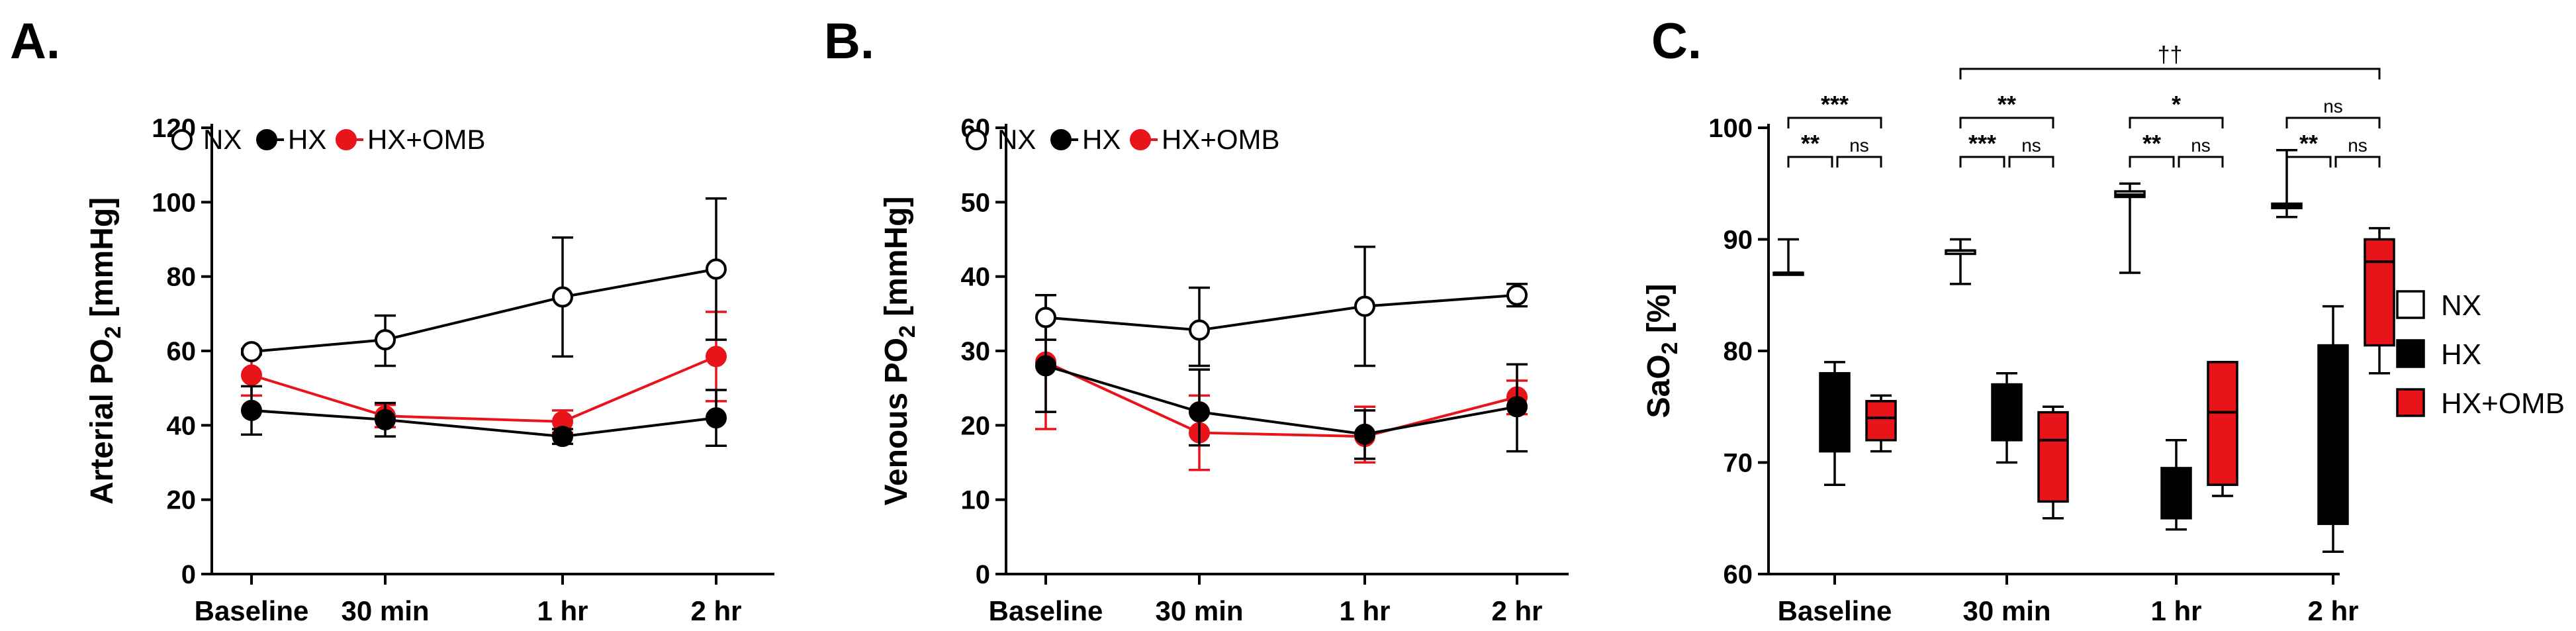  What do you see at coordinates (976, 500) in the screenshot?
I see `y-tick-label: 10` at bounding box center [976, 500].